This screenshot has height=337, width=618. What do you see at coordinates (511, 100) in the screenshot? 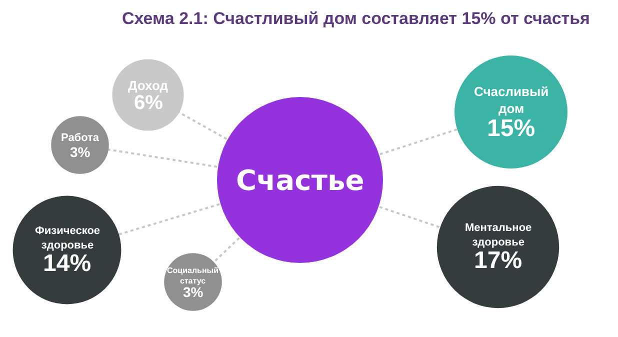
I see `category-label: Счасливый дом` at bounding box center [511, 100].